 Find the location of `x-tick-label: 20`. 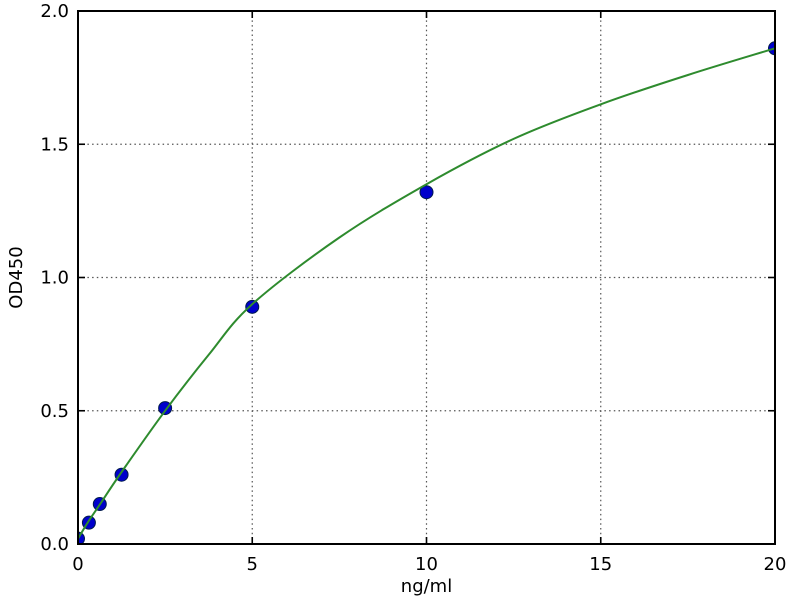

x-tick-label: 20 is located at coordinates (775, 564).